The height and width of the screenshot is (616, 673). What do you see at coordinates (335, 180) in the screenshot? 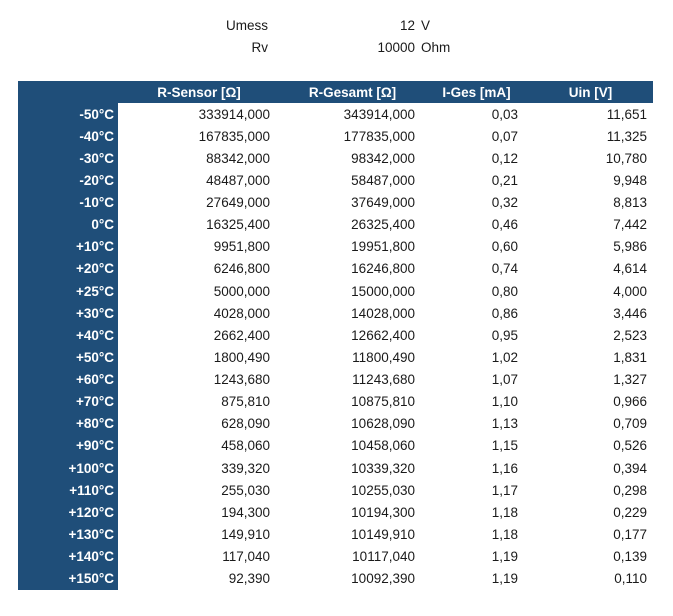
I see `table-row: -20°C 48487,000 58487,000 0,21 9,948` at bounding box center [335, 180].